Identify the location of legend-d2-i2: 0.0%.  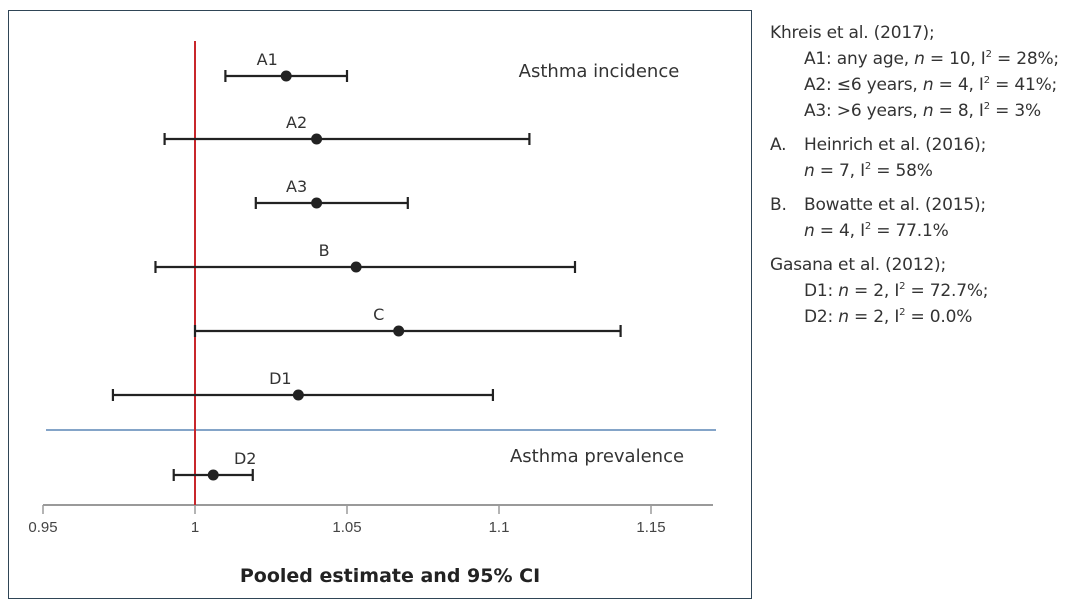
(951, 317).